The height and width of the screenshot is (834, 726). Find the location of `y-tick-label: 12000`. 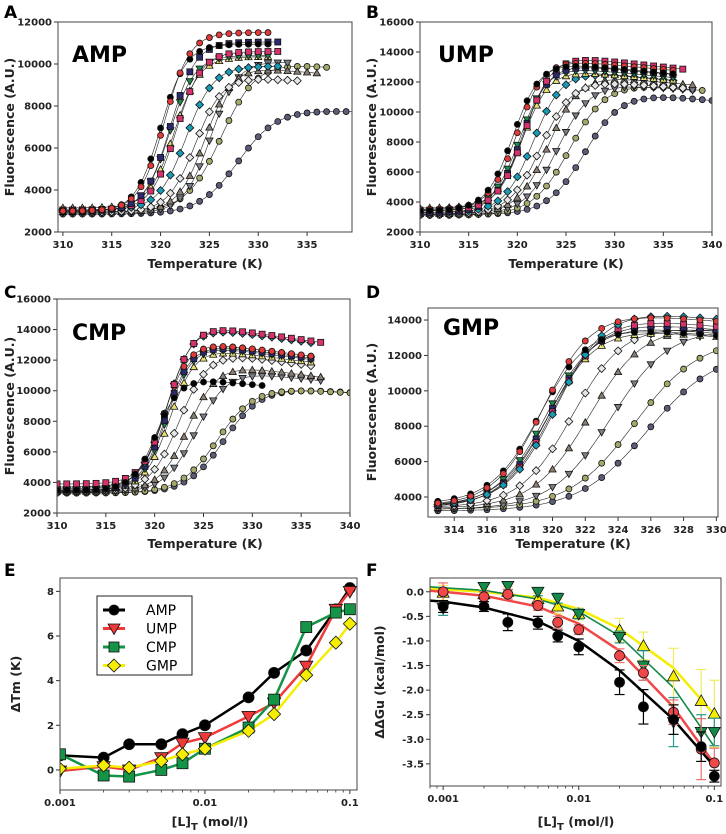

y-tick-label: 12000 is located at coordinates (33, 361).